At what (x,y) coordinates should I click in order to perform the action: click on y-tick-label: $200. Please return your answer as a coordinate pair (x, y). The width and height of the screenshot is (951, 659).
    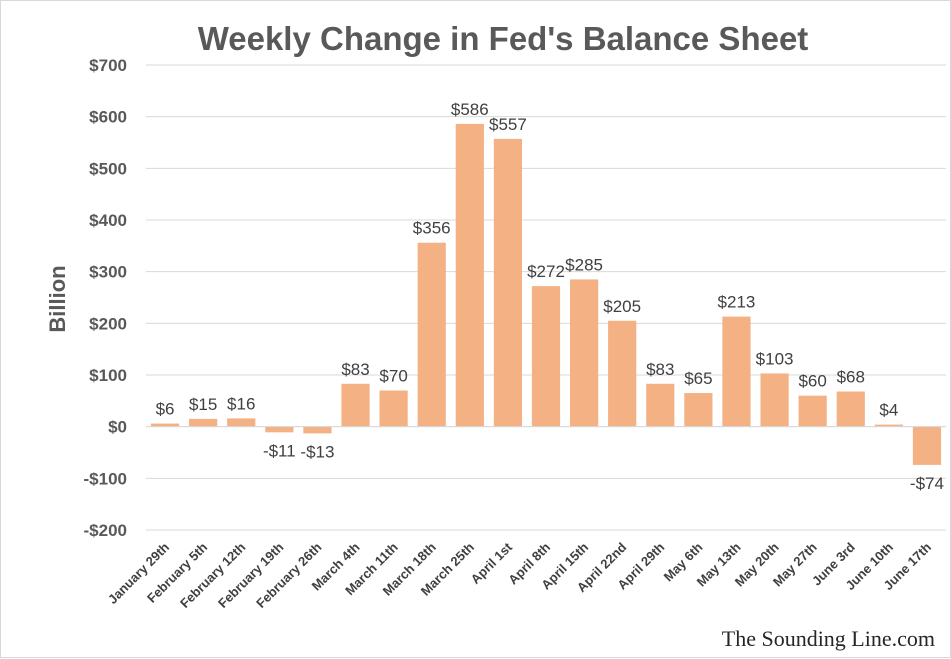
    Looking at the image, I should click on (108, 323).